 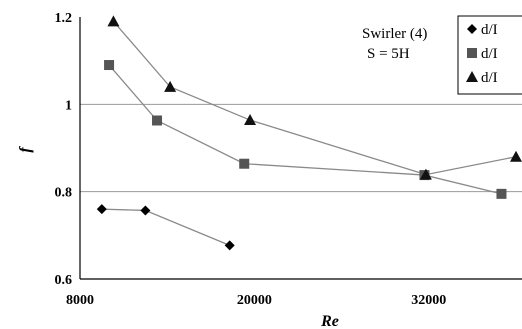 I want to click on legend-marker-square, so click(x=472, y=53).